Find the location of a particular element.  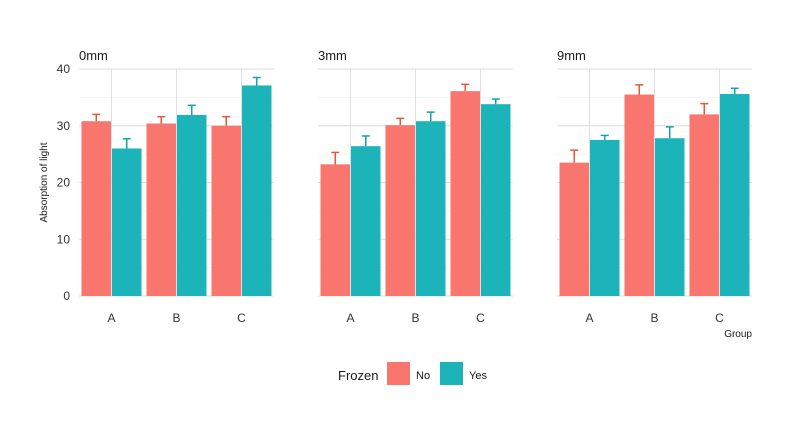

y-tick-label: 0 is located at coordinates (66, 296).